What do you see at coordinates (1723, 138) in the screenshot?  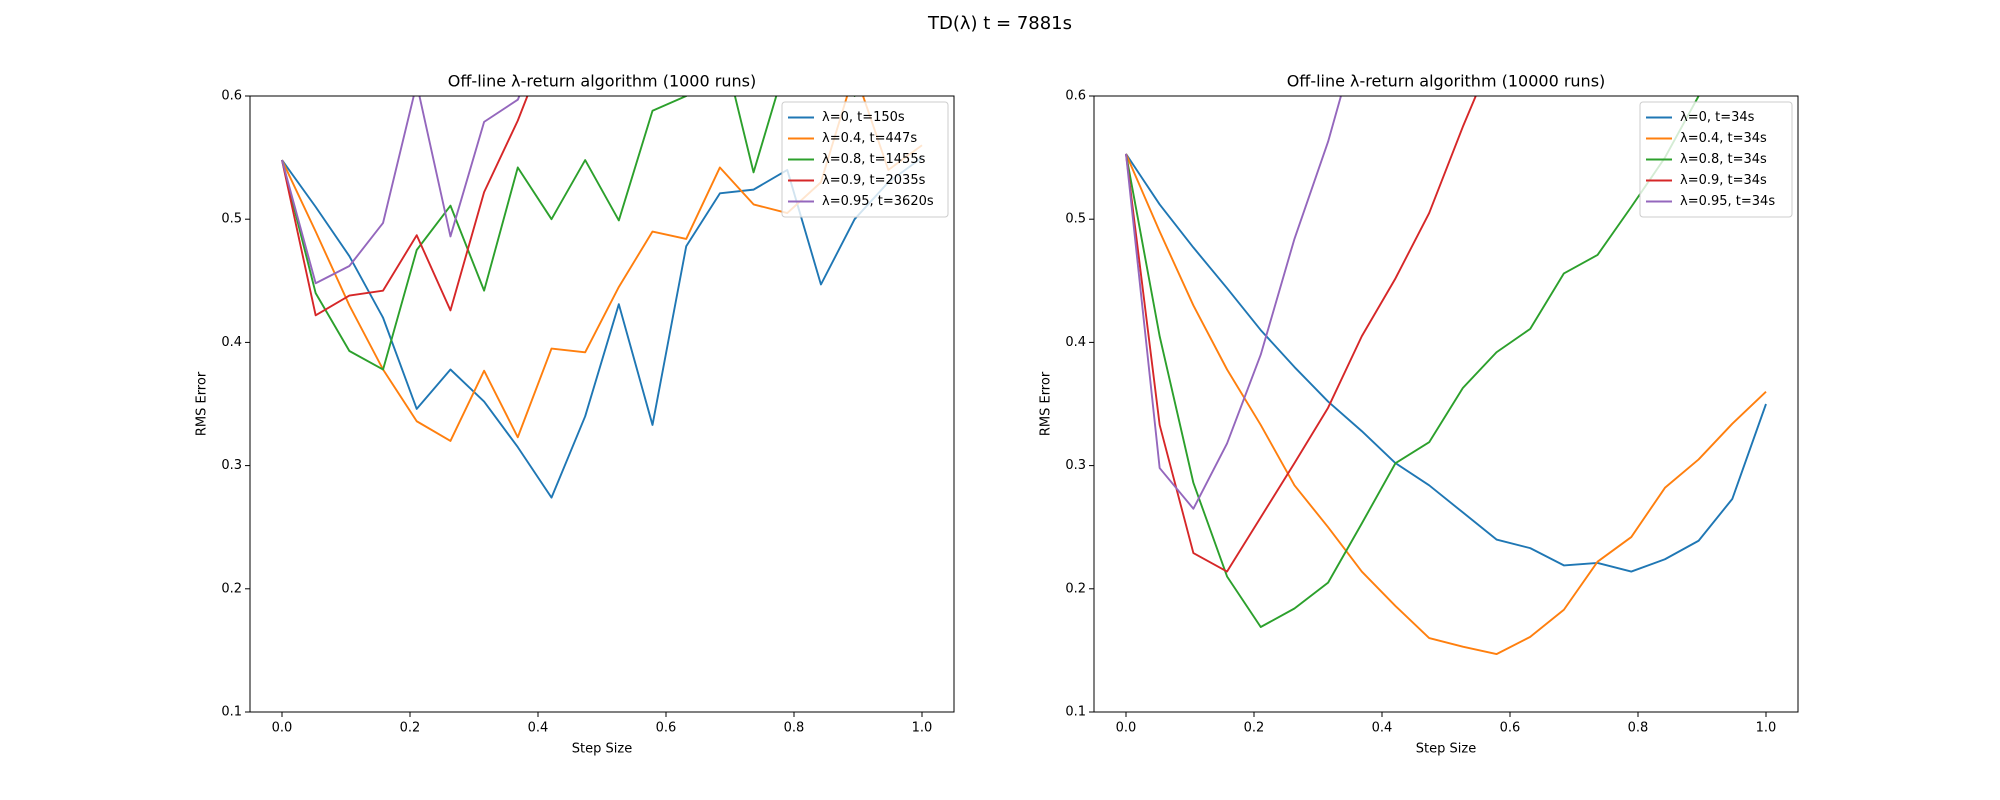 I see `legend-label: λ=0.4, t=34s` at bounding box center [1723, 138].